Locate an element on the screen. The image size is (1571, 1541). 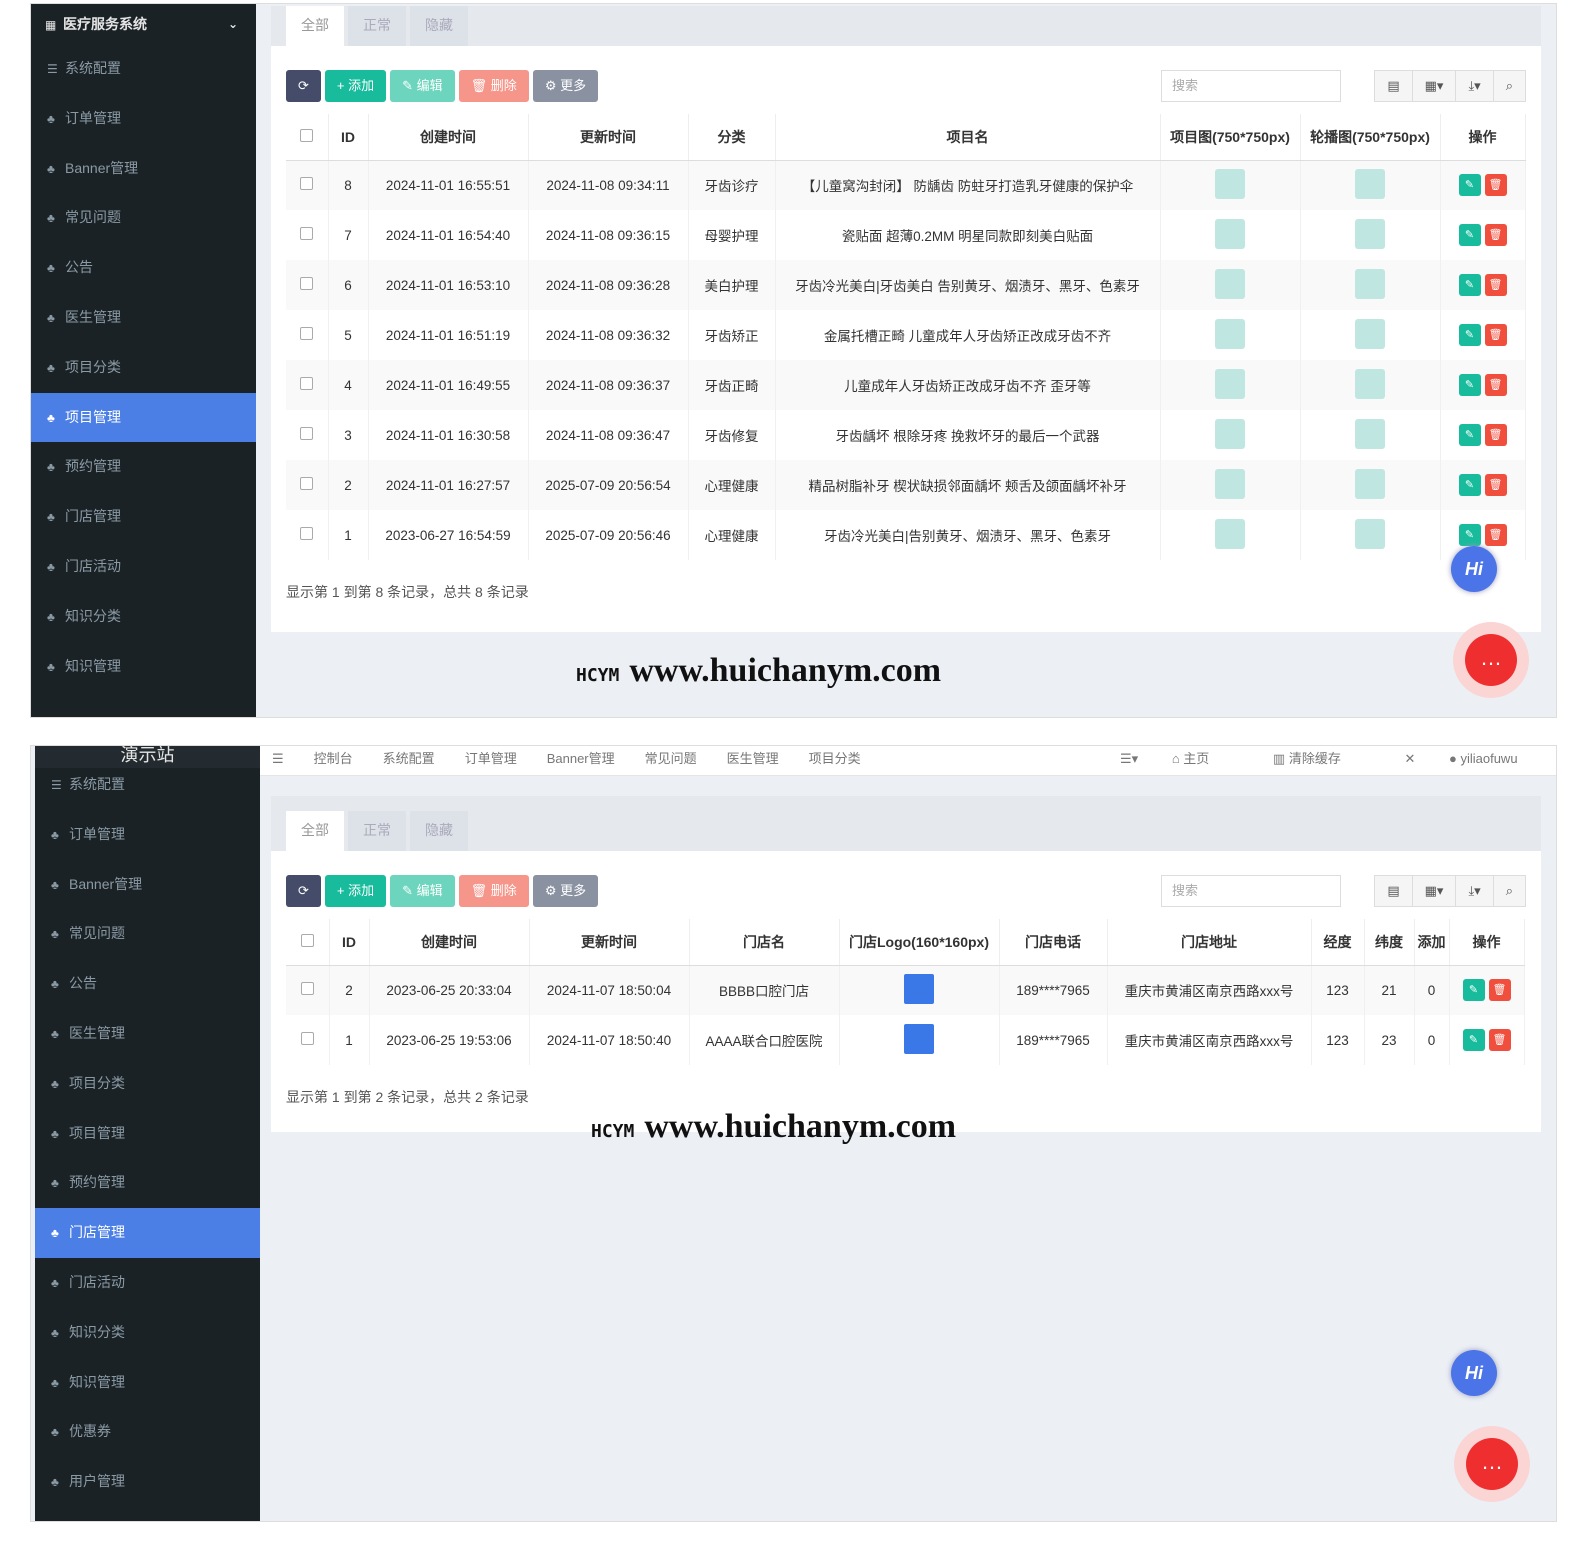
hi-chat-button: Hi is located at coordinates (1474, 1373).